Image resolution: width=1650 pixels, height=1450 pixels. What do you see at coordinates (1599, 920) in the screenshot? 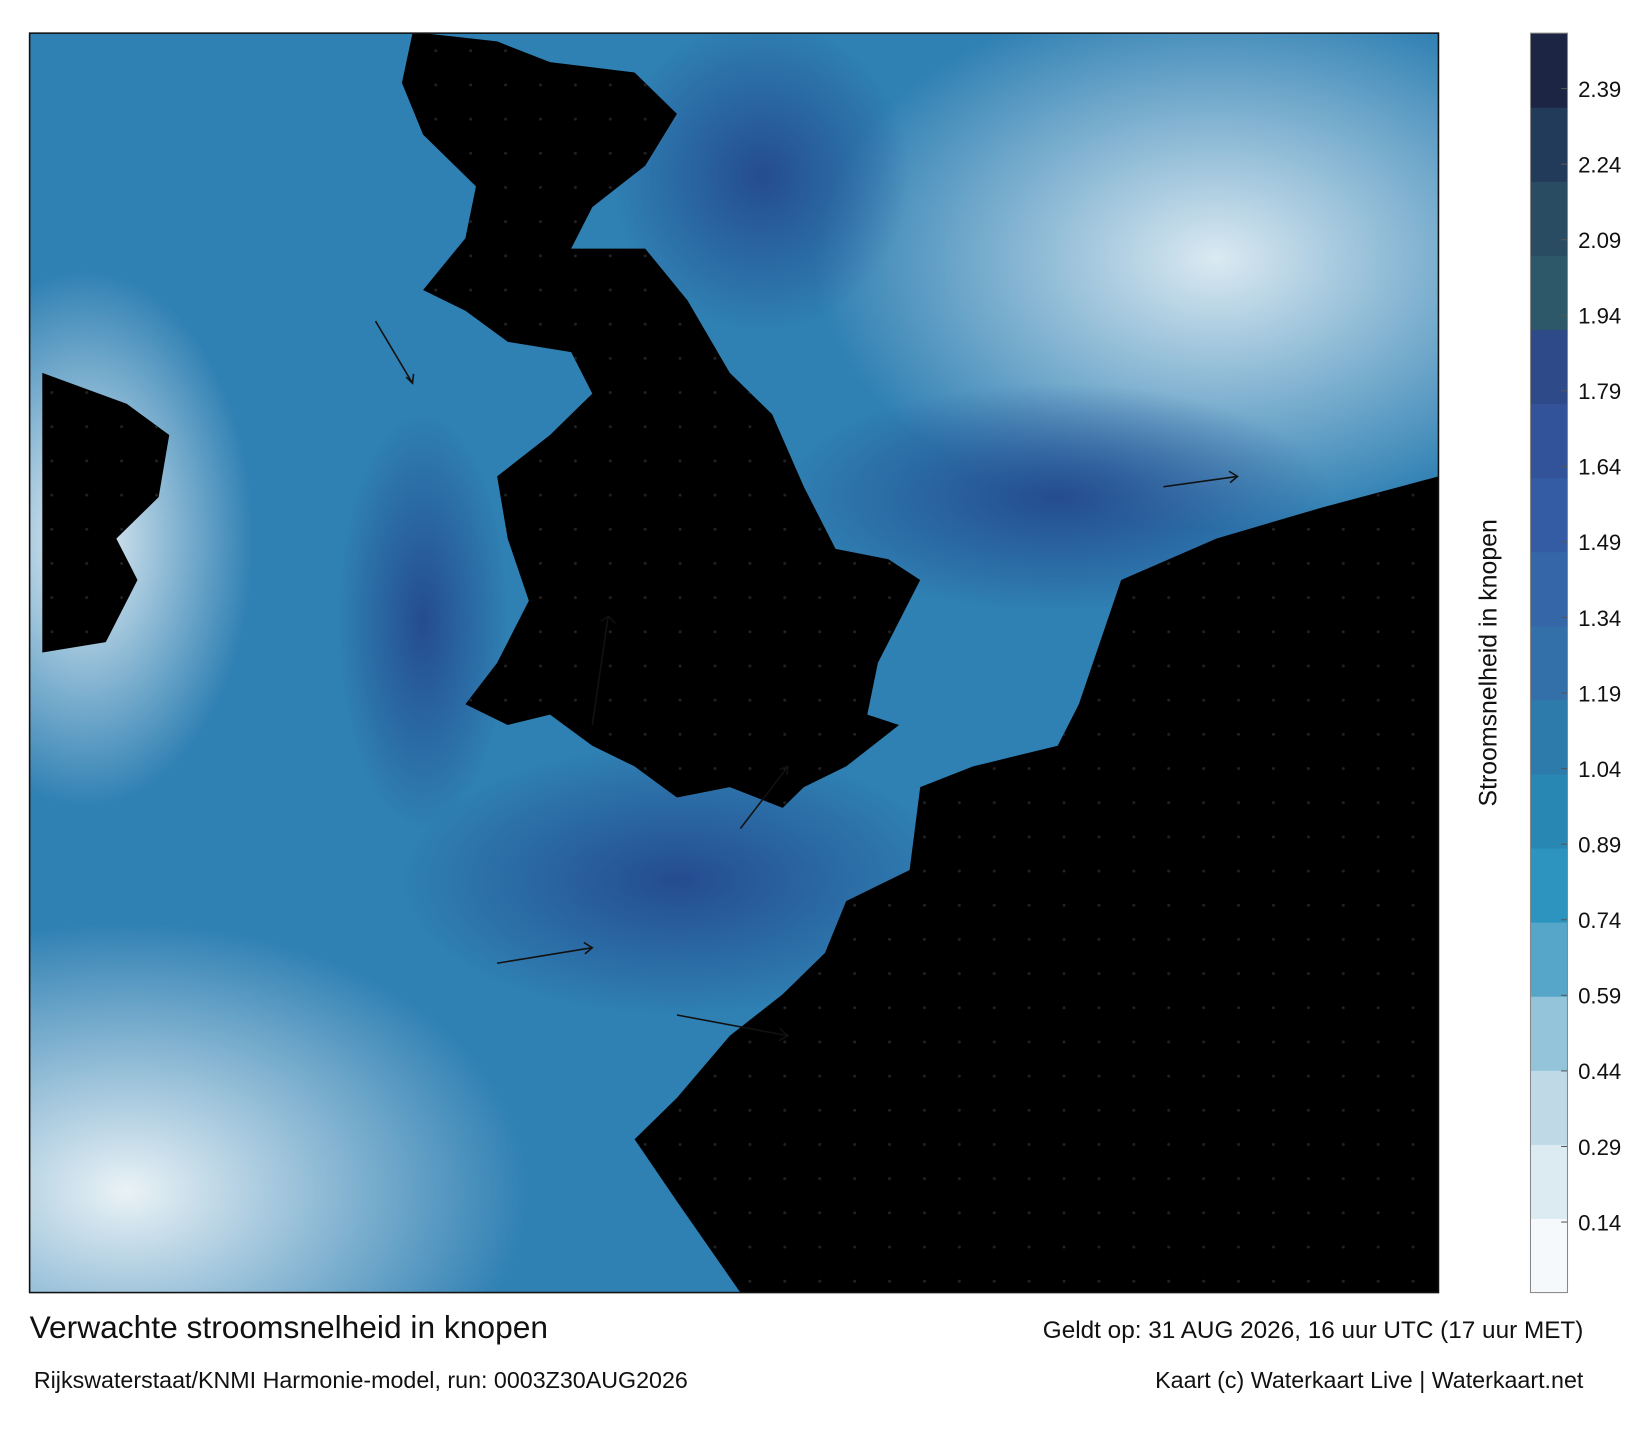
I see `colorbar-tick-label: 0.74` at bounding box center [1599, 920].